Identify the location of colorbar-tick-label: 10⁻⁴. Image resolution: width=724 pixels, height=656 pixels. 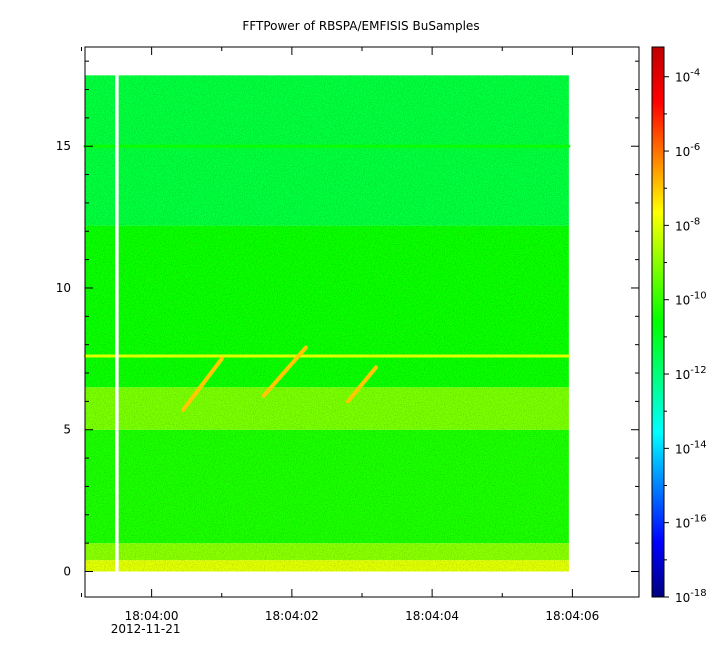
(687, 76).